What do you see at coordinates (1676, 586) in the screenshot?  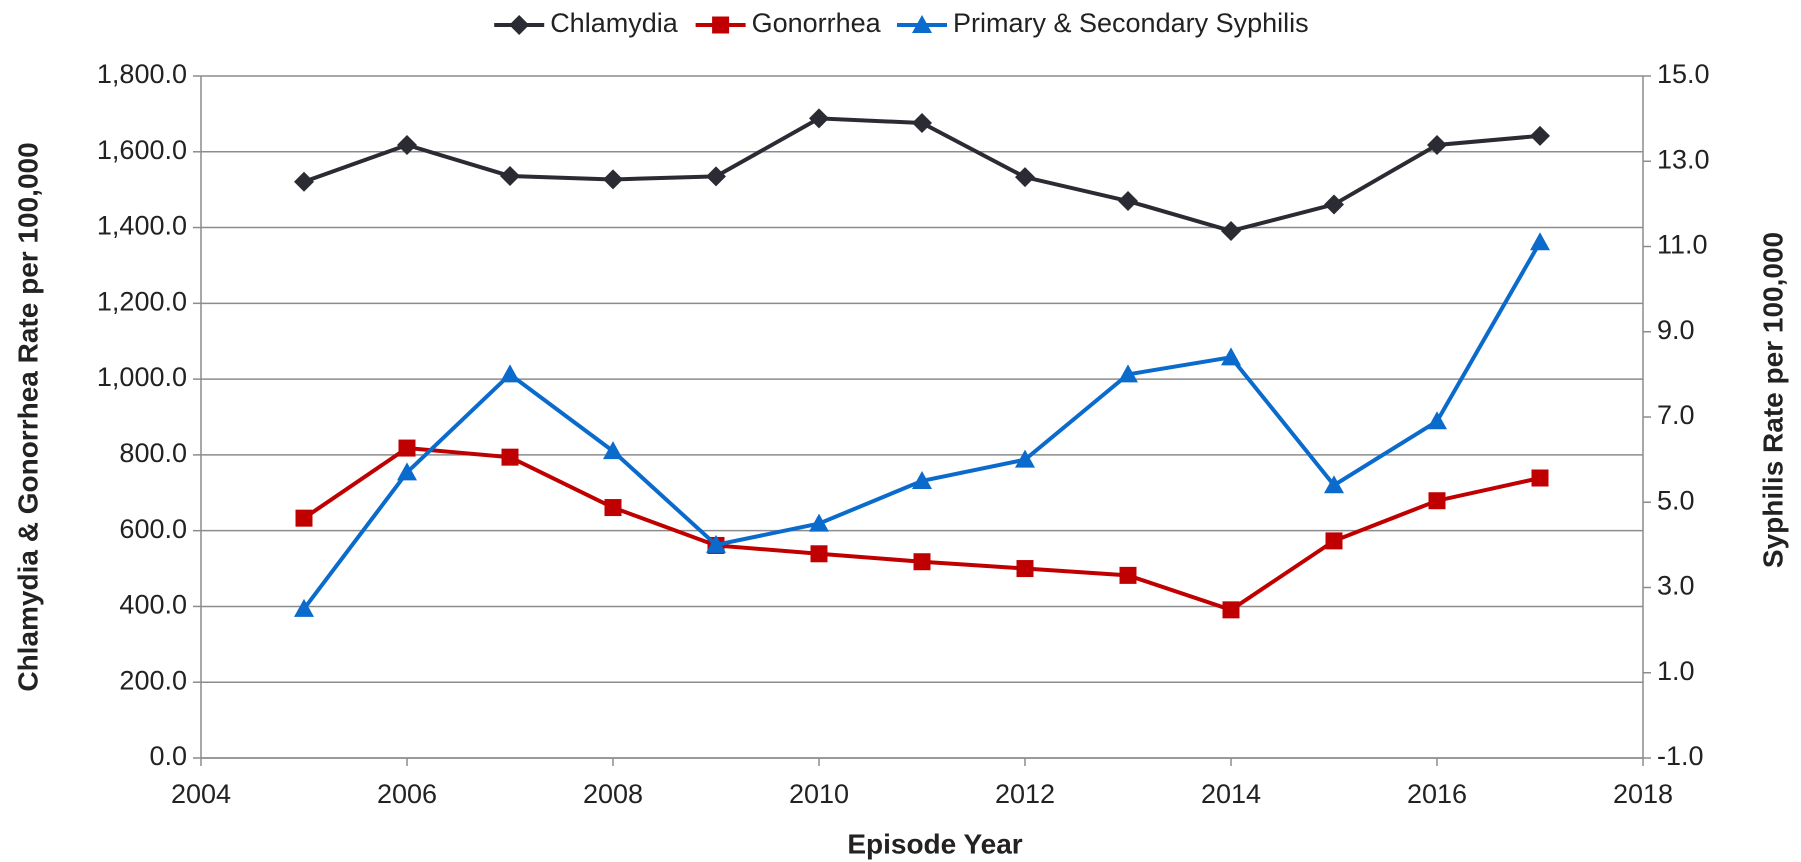 I see `y2-tick-label: 3.0` at bounding box center [1676, 586].